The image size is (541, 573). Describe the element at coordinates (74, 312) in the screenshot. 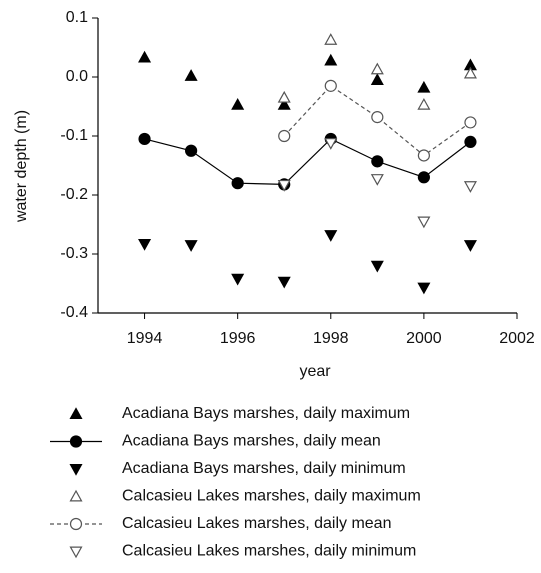

I see `y-tick-label: -0.4` at that location.